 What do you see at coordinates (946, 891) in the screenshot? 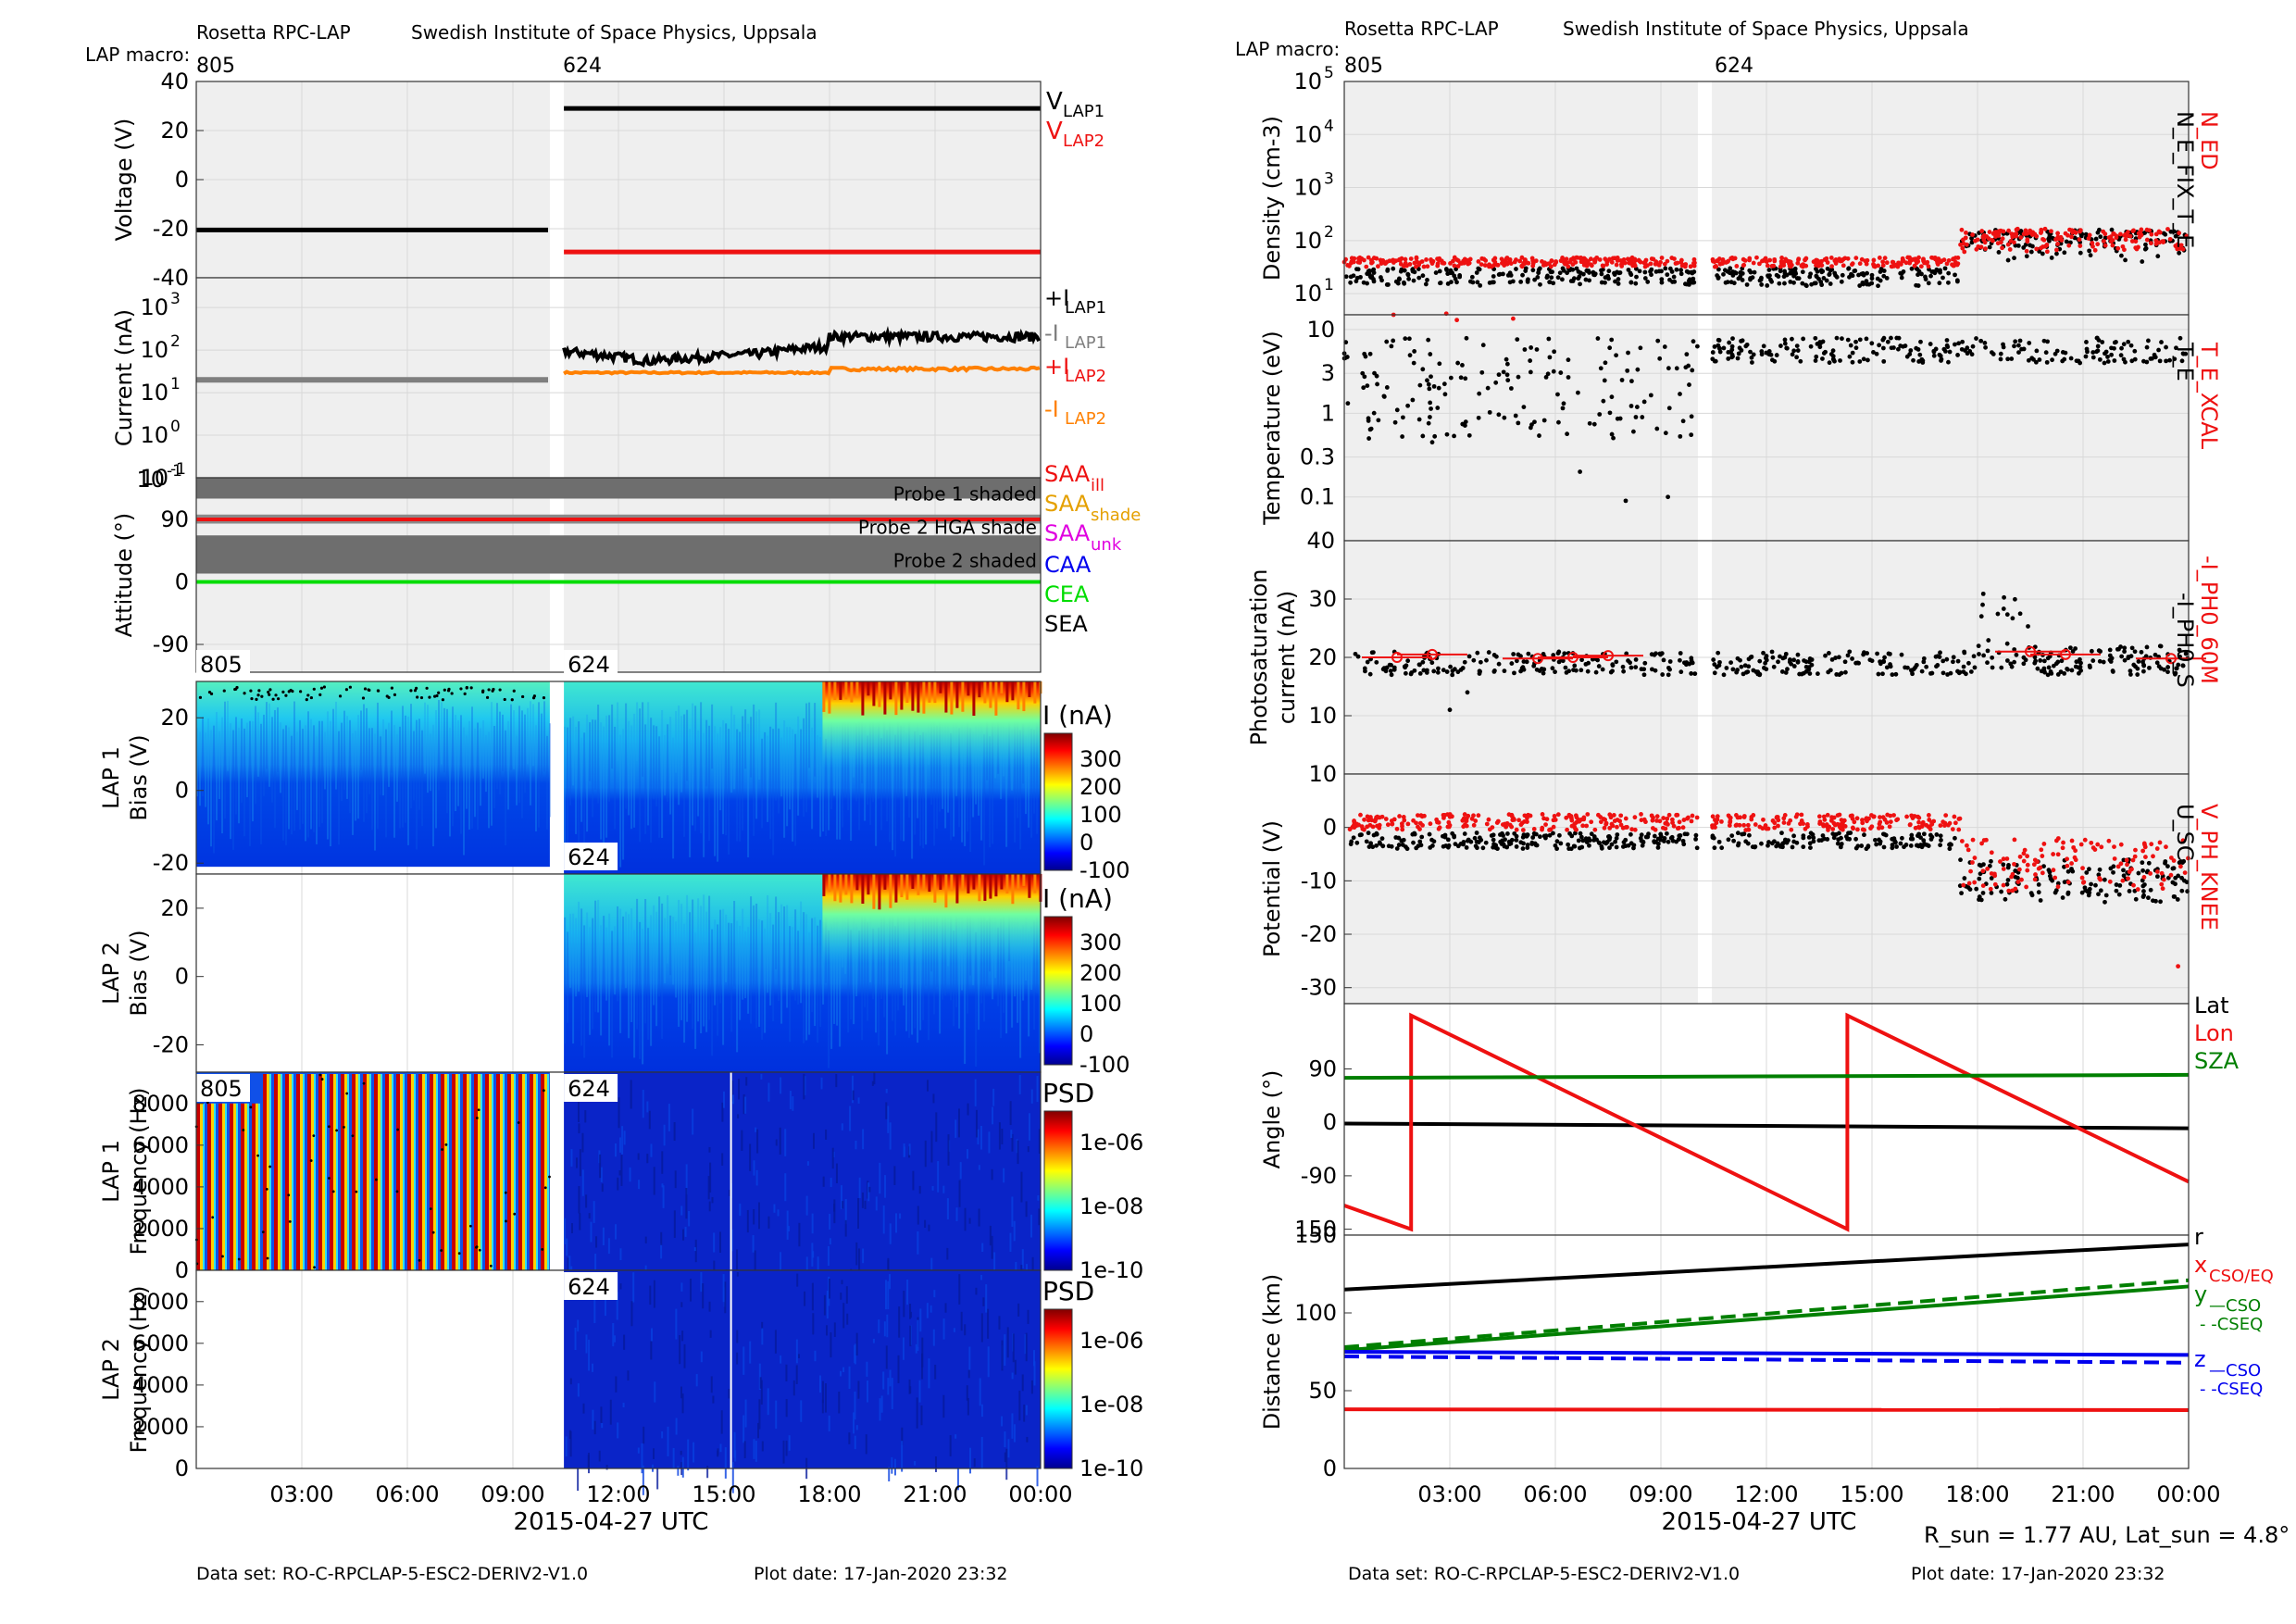
I see `lap2-bias-panel-hot-streak` at bounding box center [946, 891].